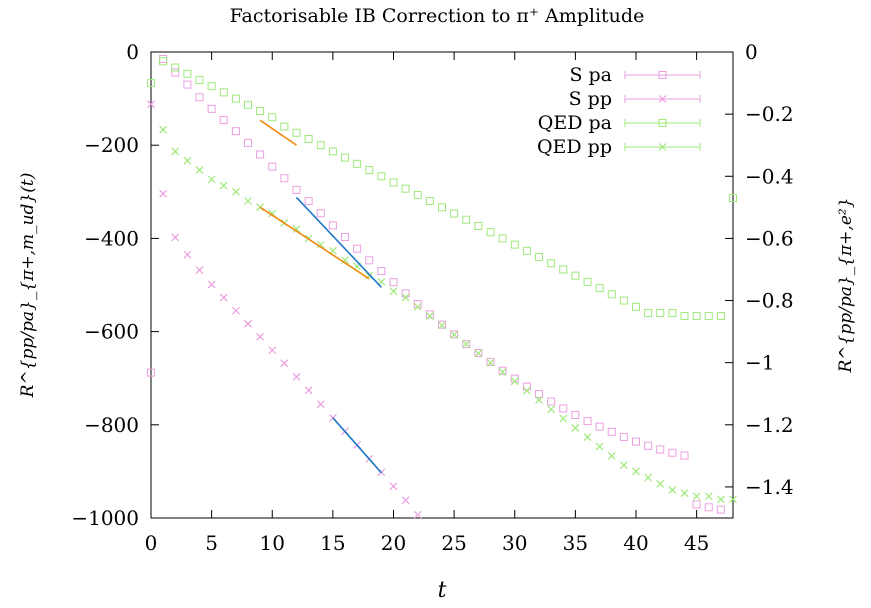 This screenshot has height=608, width=871. I want to click on y2-tick-label: 0, so click(751, 52).